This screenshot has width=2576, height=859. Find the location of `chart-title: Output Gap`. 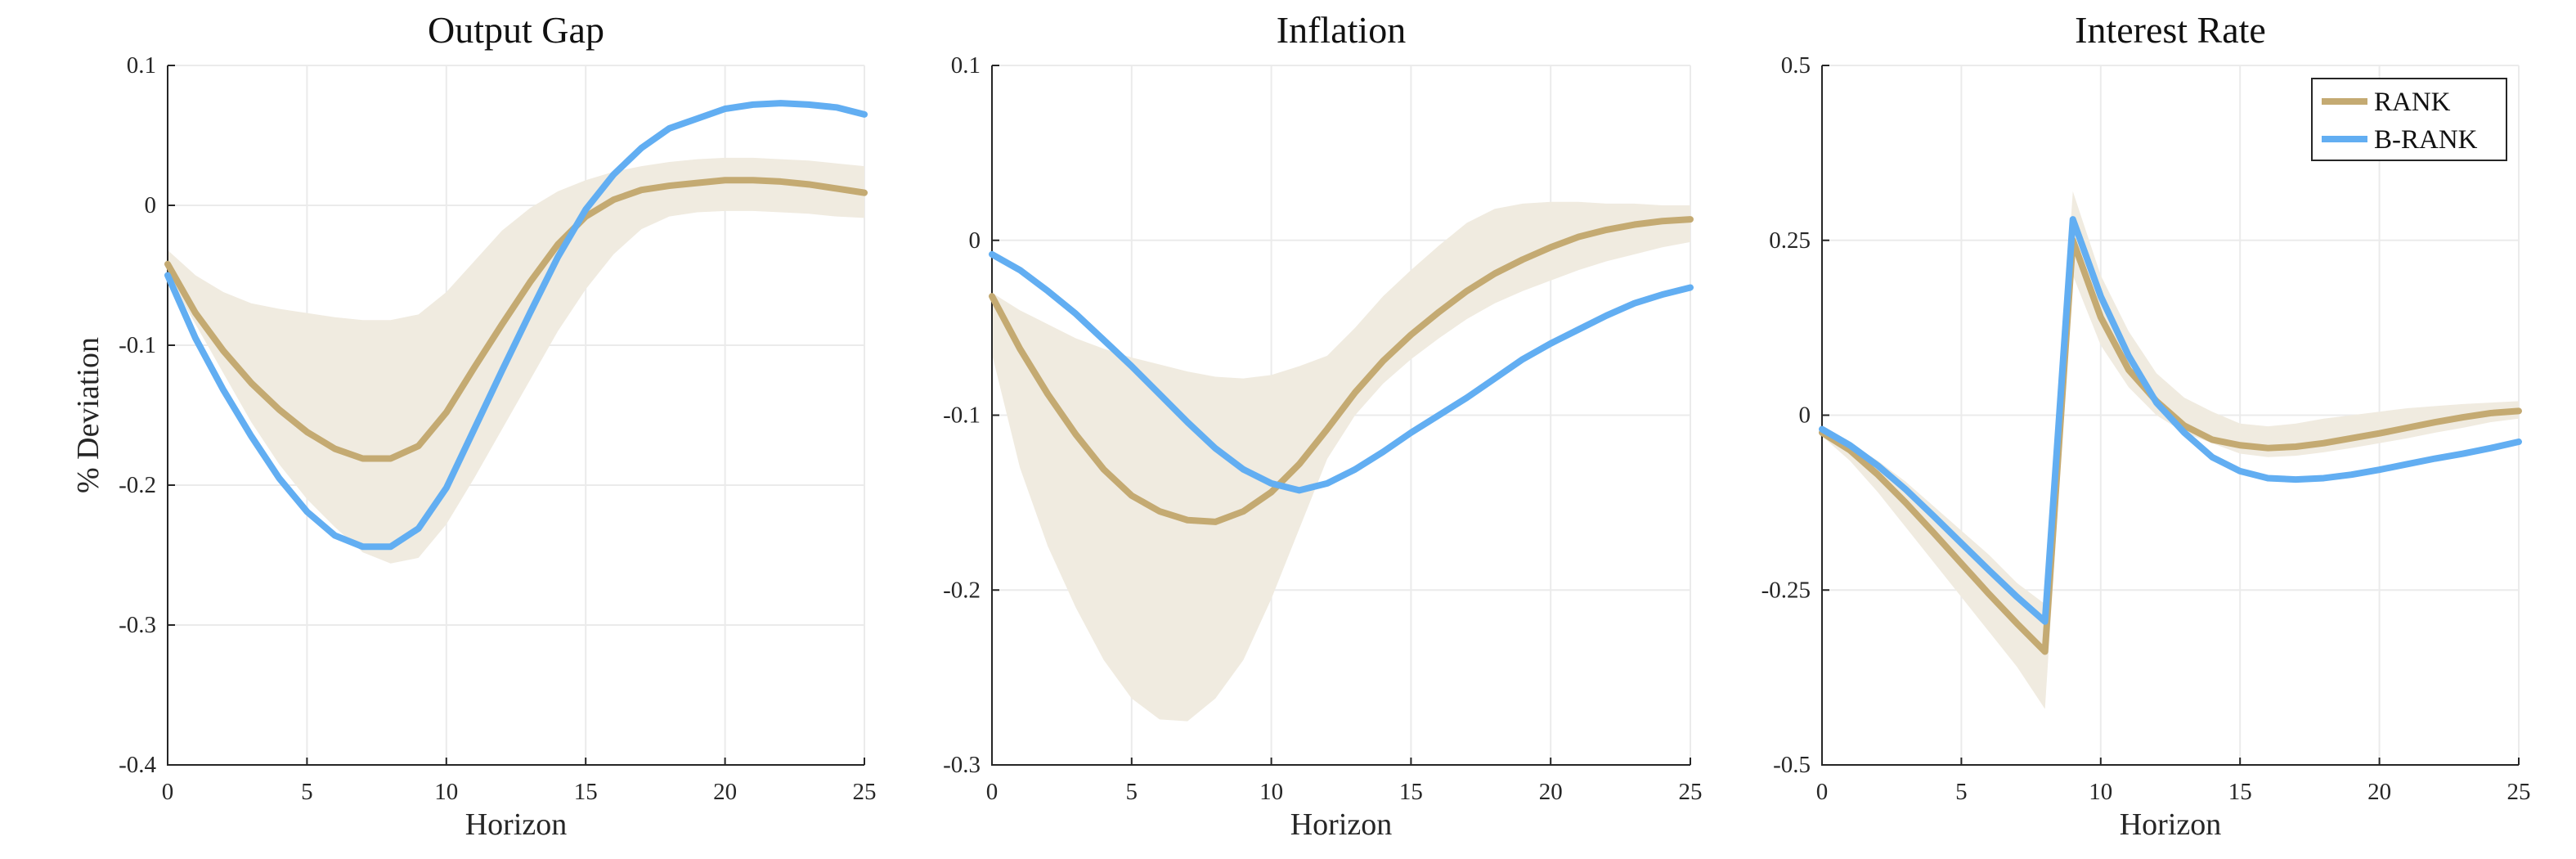

chart-title: Output Gap is located at coordinates (516, 30).